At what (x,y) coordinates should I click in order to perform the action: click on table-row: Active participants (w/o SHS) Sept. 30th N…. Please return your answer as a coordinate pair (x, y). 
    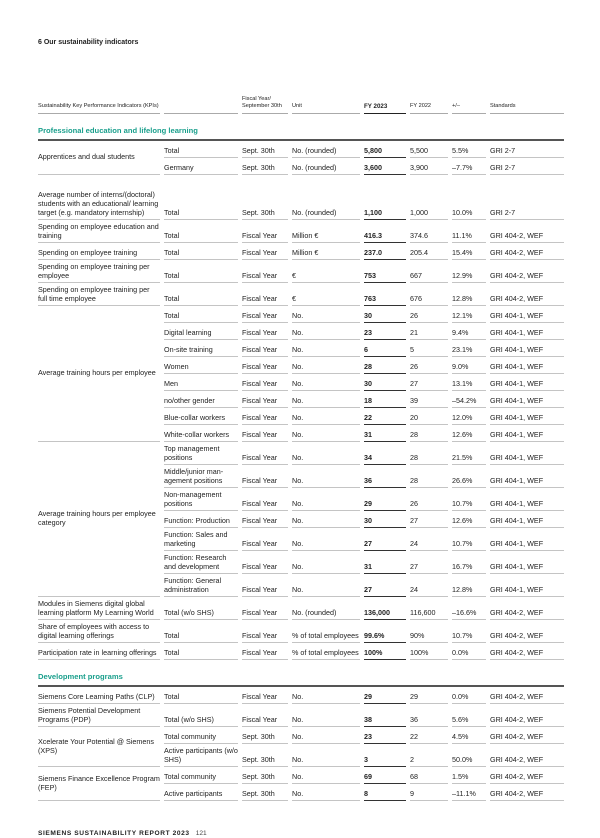
    Looking at the image, I should click on (301, 755).